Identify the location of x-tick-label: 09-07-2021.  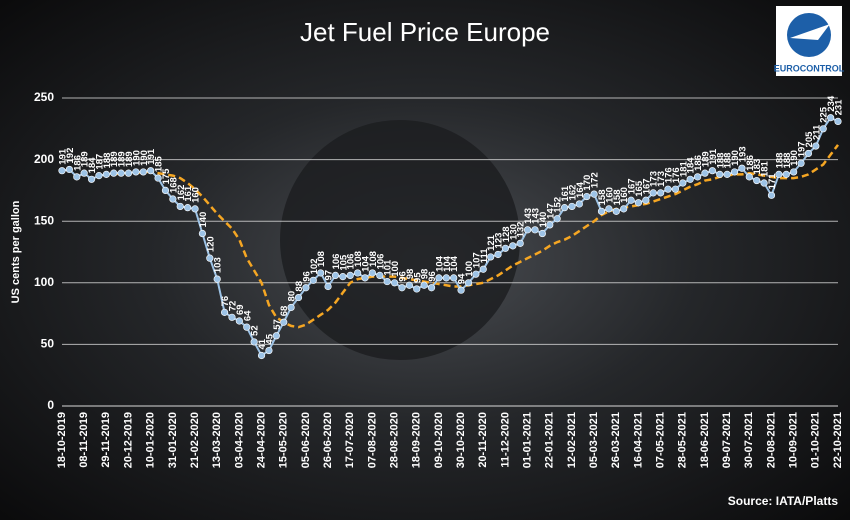
(727, 440).